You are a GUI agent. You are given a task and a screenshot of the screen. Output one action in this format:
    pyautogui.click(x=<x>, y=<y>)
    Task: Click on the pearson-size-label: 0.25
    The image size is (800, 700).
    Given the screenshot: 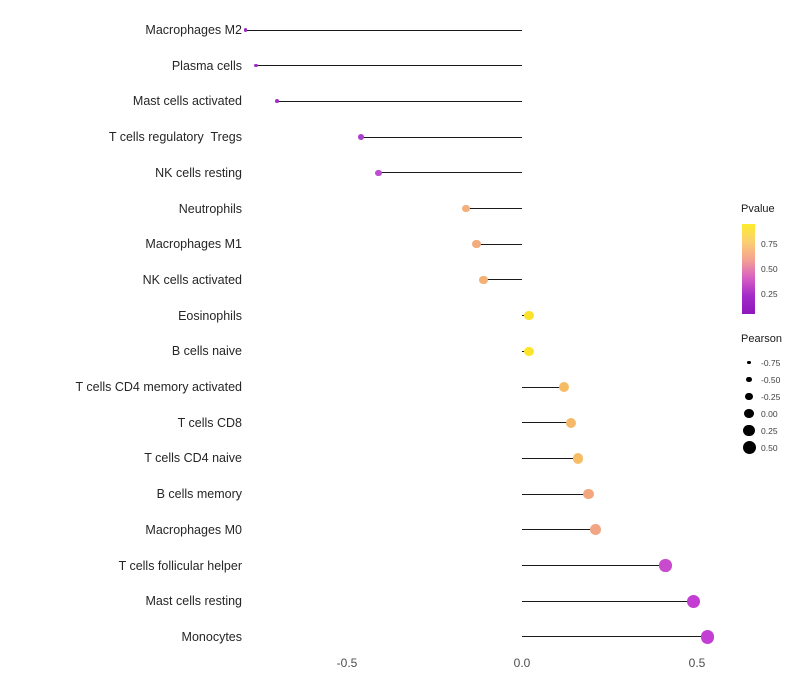 What is the action you would take?
    pyautogui.click(x=769, y=430)
    